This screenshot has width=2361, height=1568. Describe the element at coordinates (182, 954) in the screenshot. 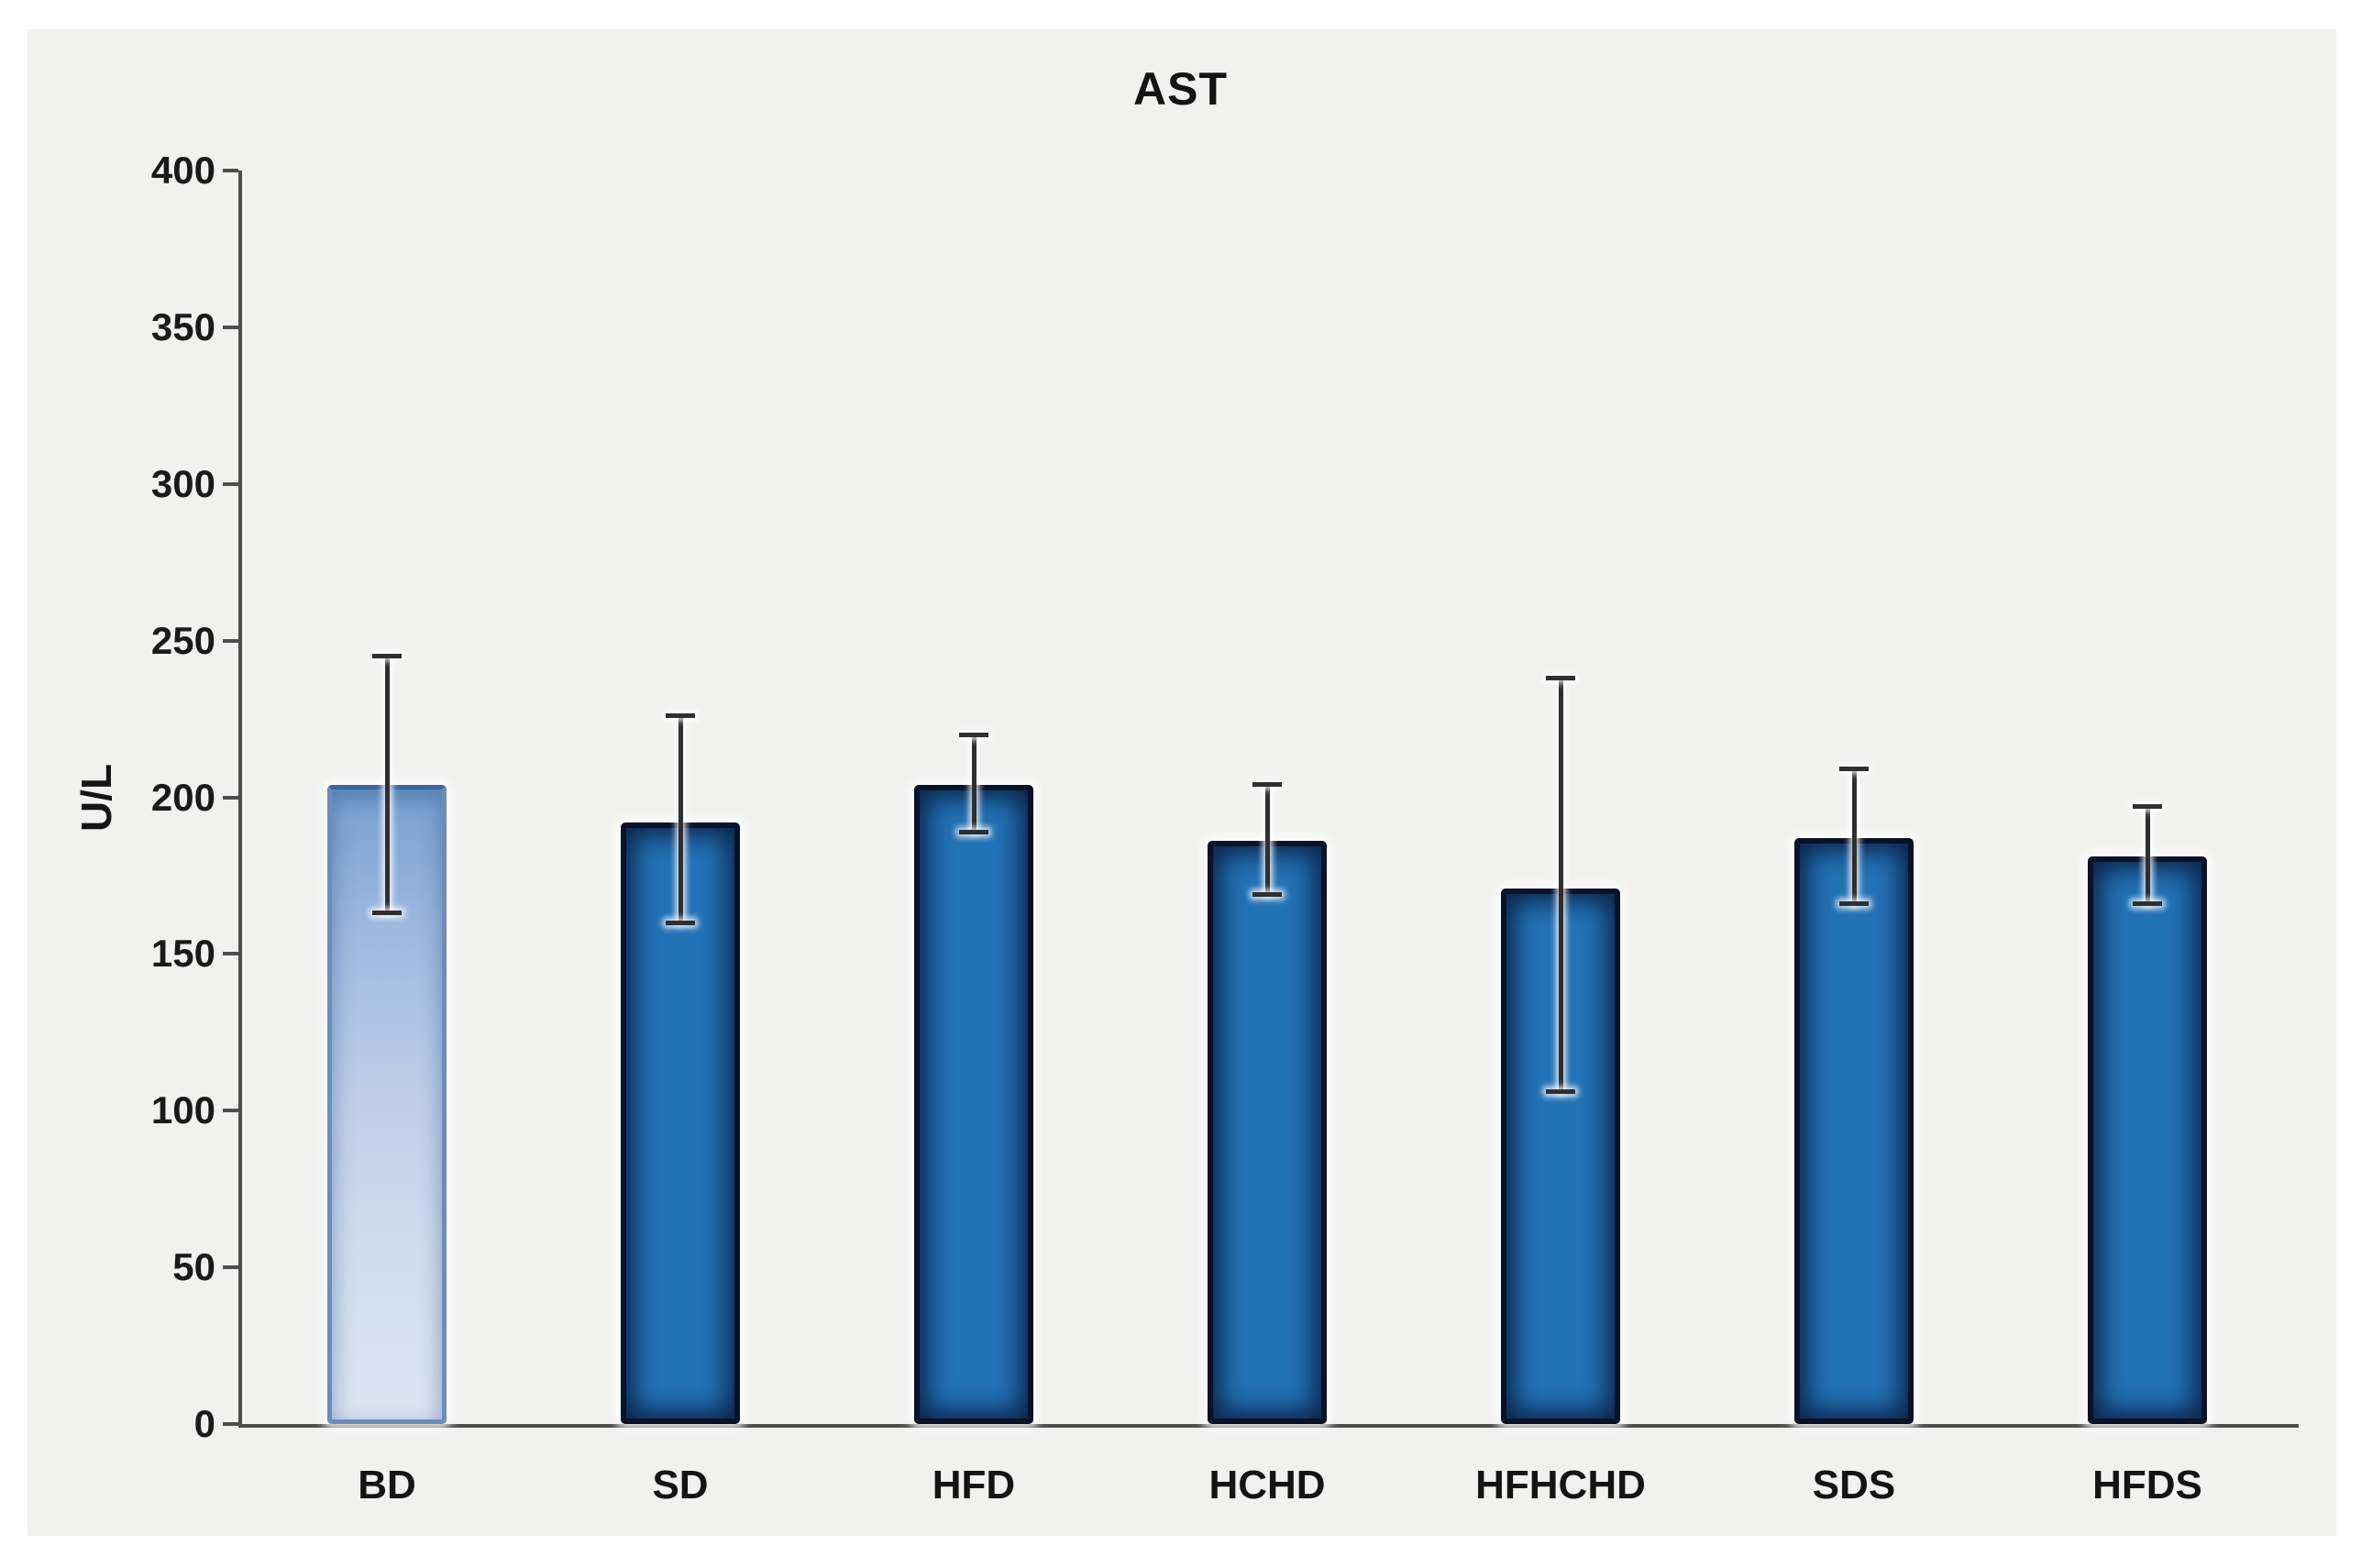

I see `y-tick-label: 150` at that location.